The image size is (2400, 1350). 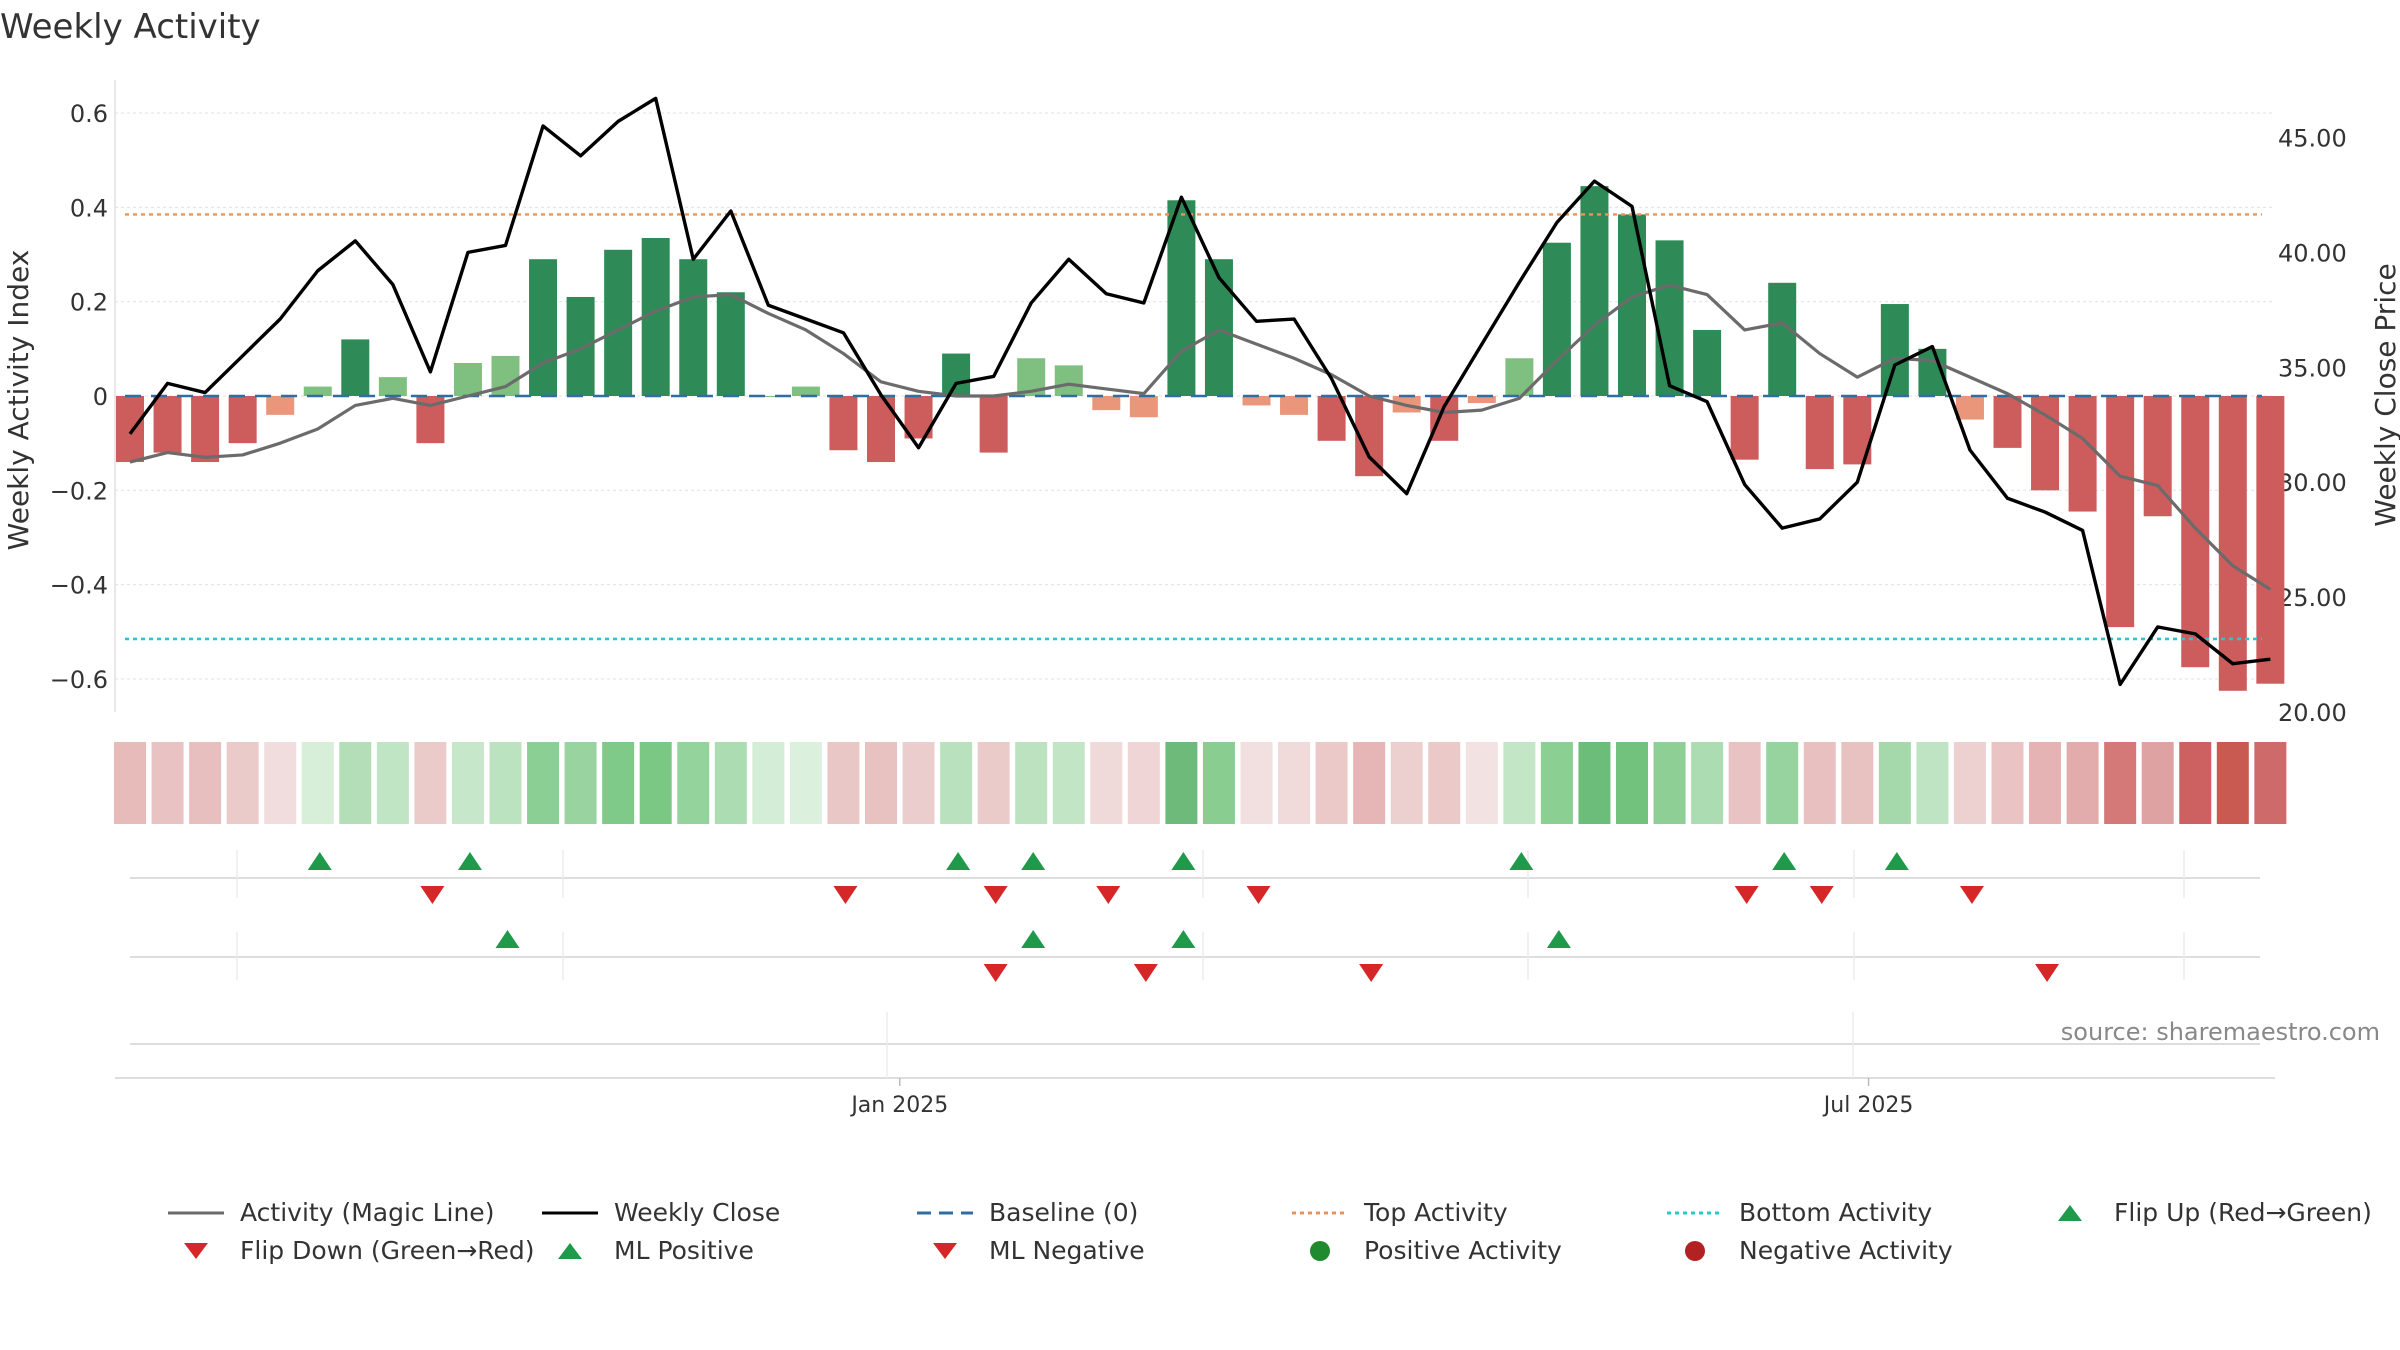 What do you see at coordinates (367, 1212) in the screenshot?
I see `legend-label: Activity (Magic Line)` at bounding box center [367, 1212].